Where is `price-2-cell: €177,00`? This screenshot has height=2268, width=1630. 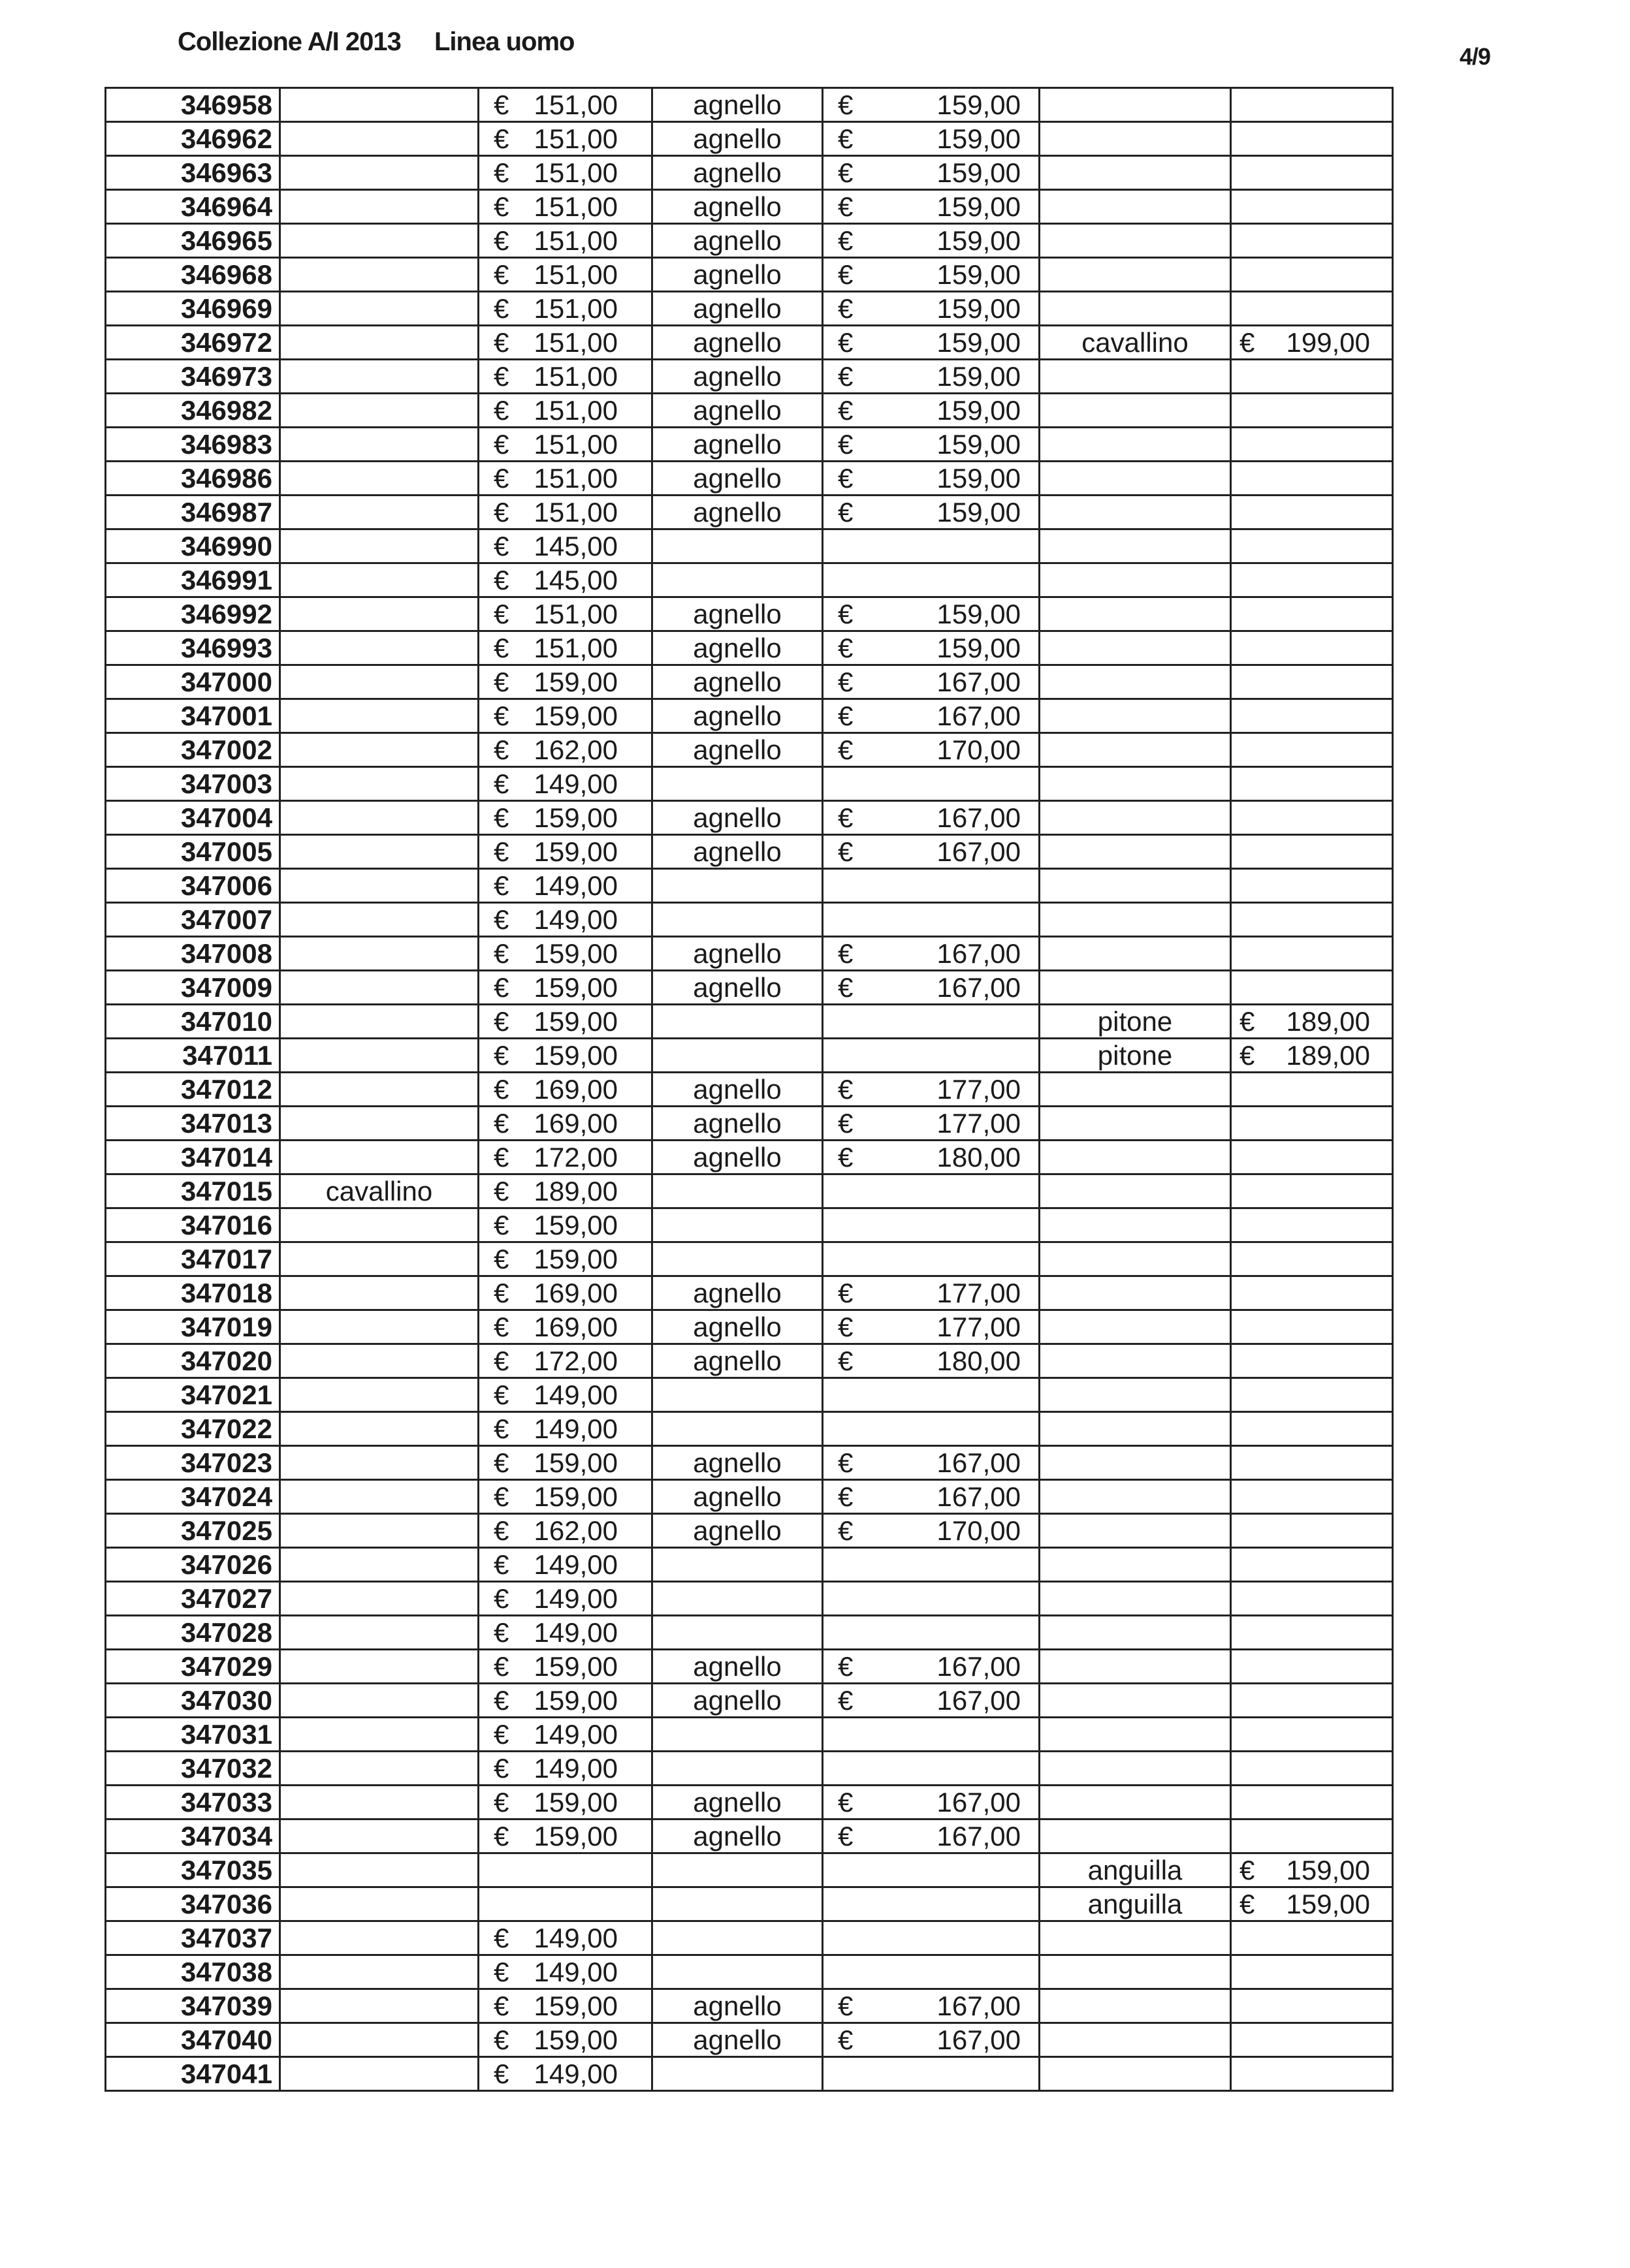 price-2-cell: €177,00 is located at coordinates (931, 1327).